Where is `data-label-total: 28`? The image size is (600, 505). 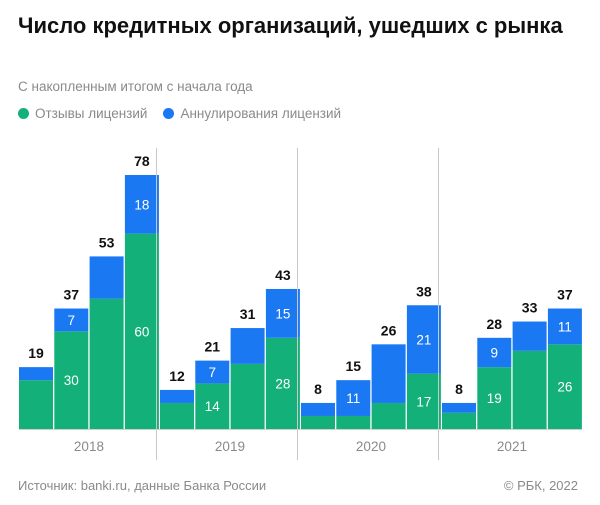
data-label-total: 28 is located at coordinates (495, 324).